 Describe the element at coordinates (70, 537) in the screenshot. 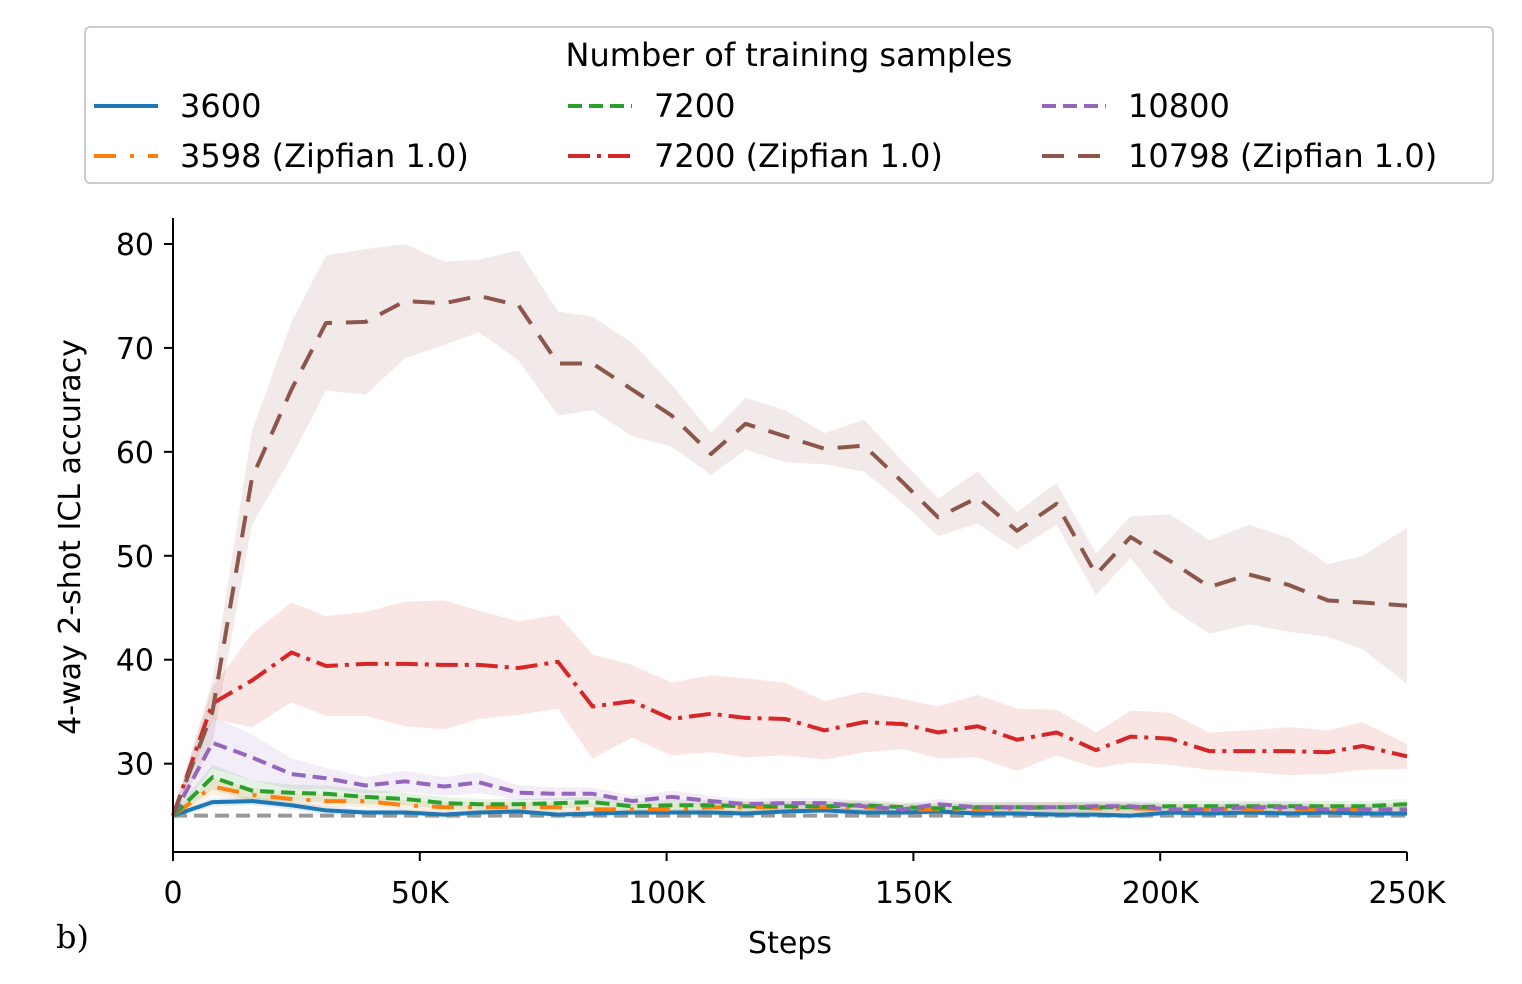

I see `y-axis-label: 4-way 2-shot ICL accuracy` at that location.